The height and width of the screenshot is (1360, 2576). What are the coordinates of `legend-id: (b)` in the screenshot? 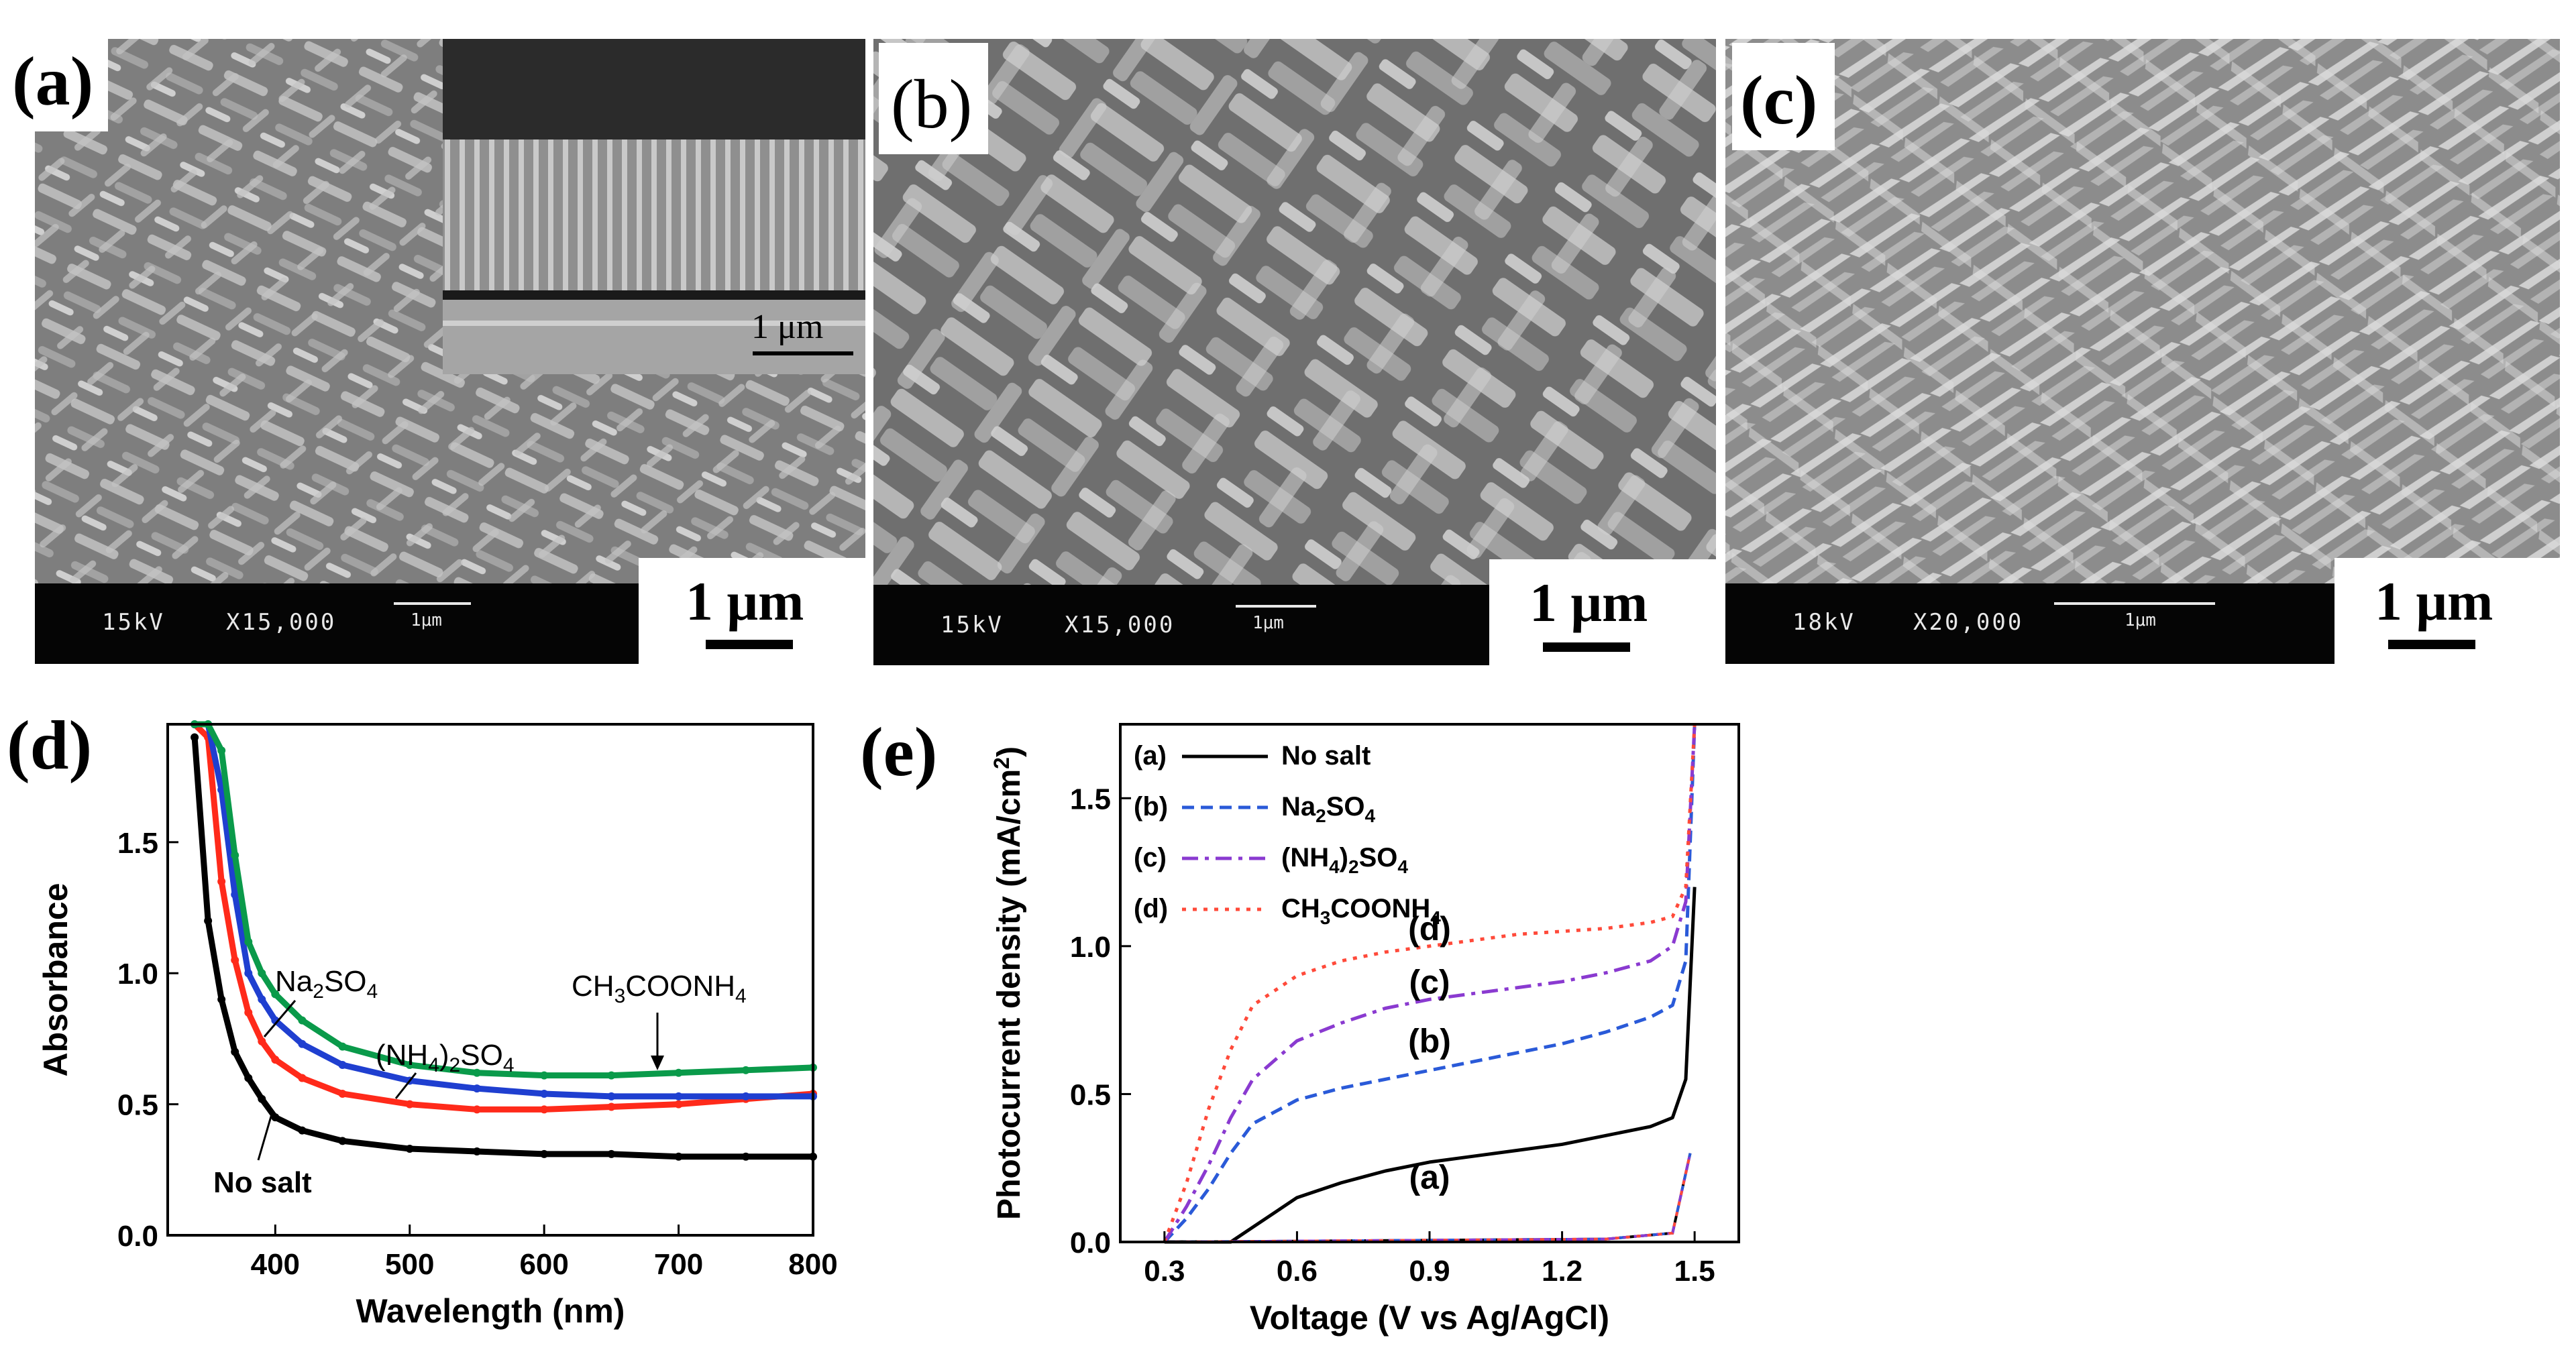 It's located at (1151, 806).